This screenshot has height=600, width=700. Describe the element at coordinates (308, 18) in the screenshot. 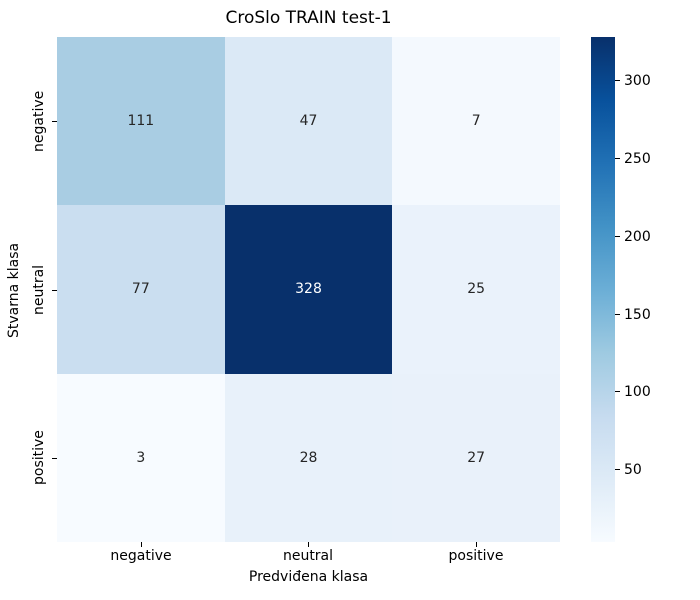

I see `chart-title: CroSlo TRAIN test-1` at that location.